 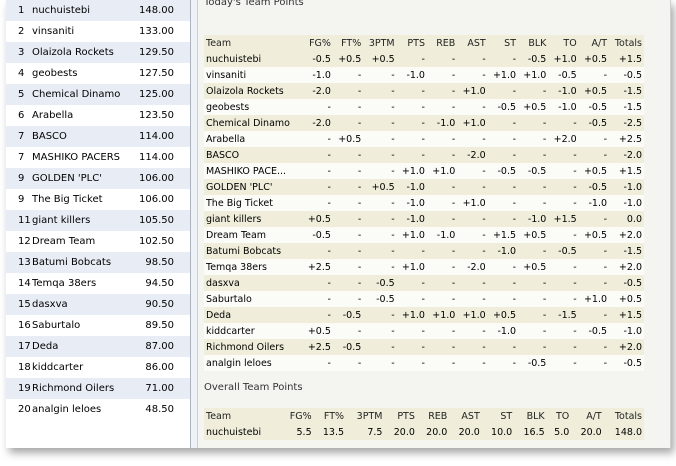 I want to click on team-name-cell: vinsaniti, so click(x=226, y=75).